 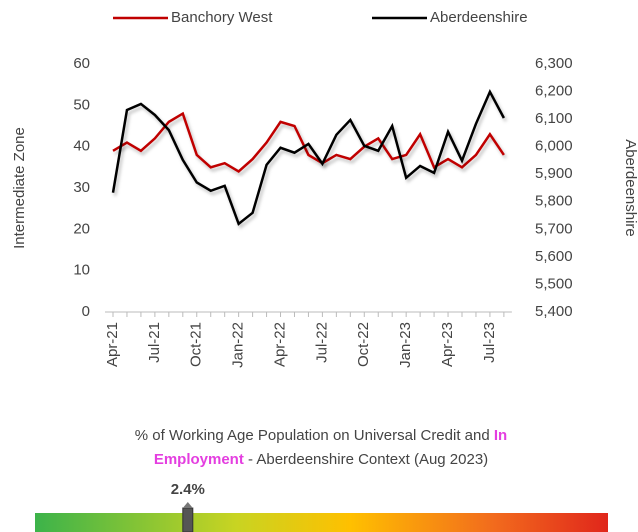 I want to click on gauge-marker, so click(x=188, y=519).